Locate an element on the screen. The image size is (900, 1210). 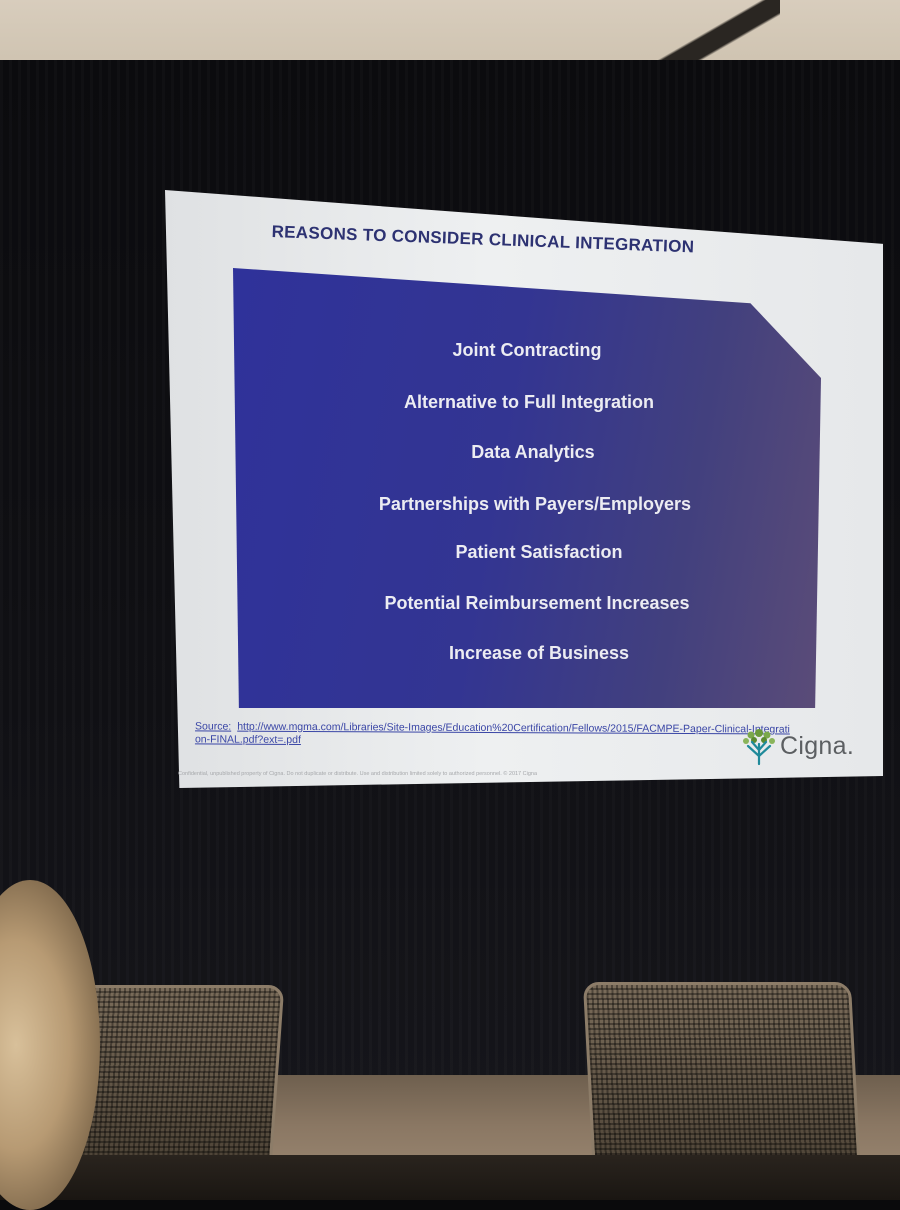
chair-right is located at coordinates (722, 1080).